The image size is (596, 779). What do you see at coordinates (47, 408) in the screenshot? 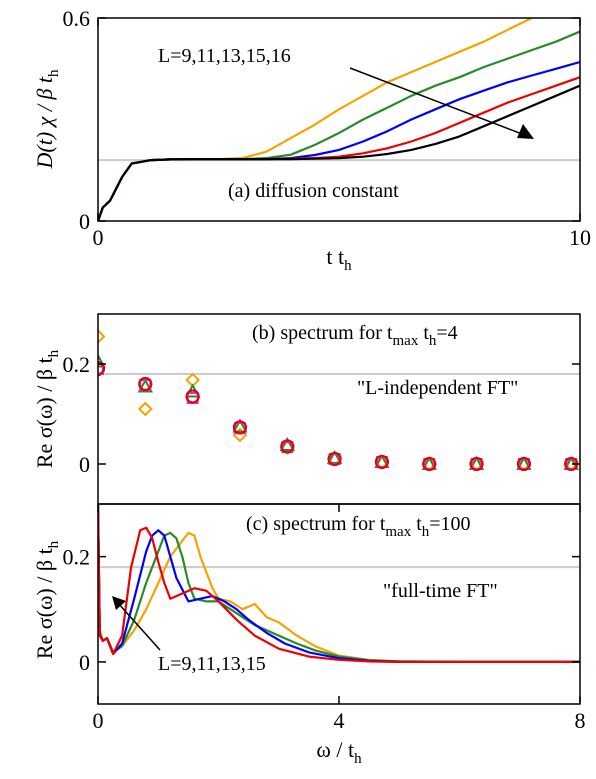
I see `panel-b-ylabel: Re σ(ω) / β th` at bounding box center [47, 408].